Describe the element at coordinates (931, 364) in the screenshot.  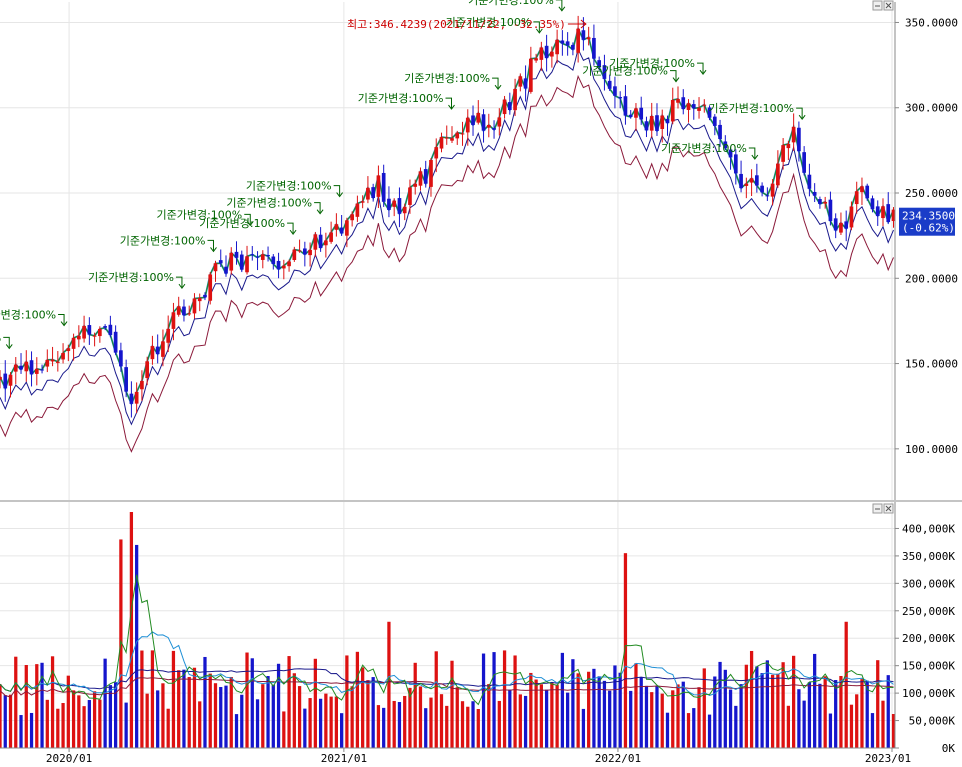
I see `price-tick-label-4: 150.0000` at that location.